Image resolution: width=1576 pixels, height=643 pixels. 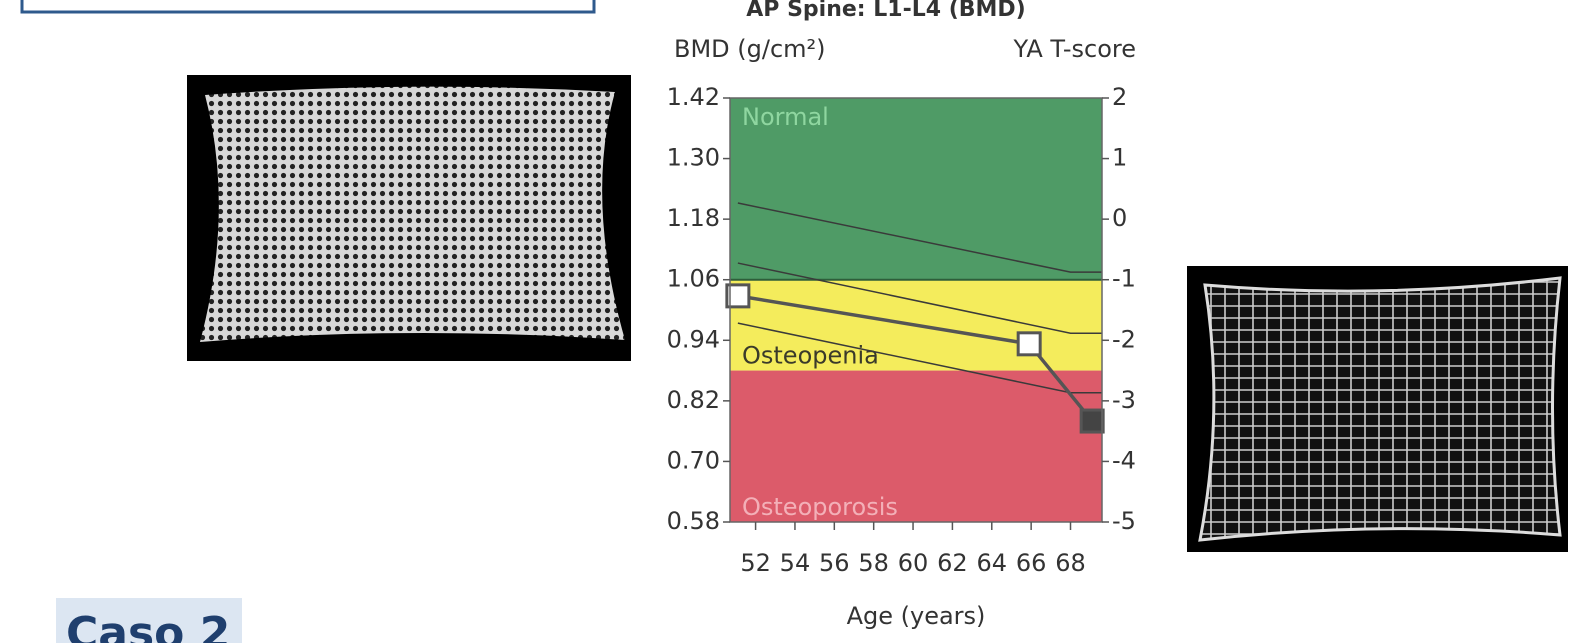 I want to click on x-tick-label: 60, so click(x=913, y=563).